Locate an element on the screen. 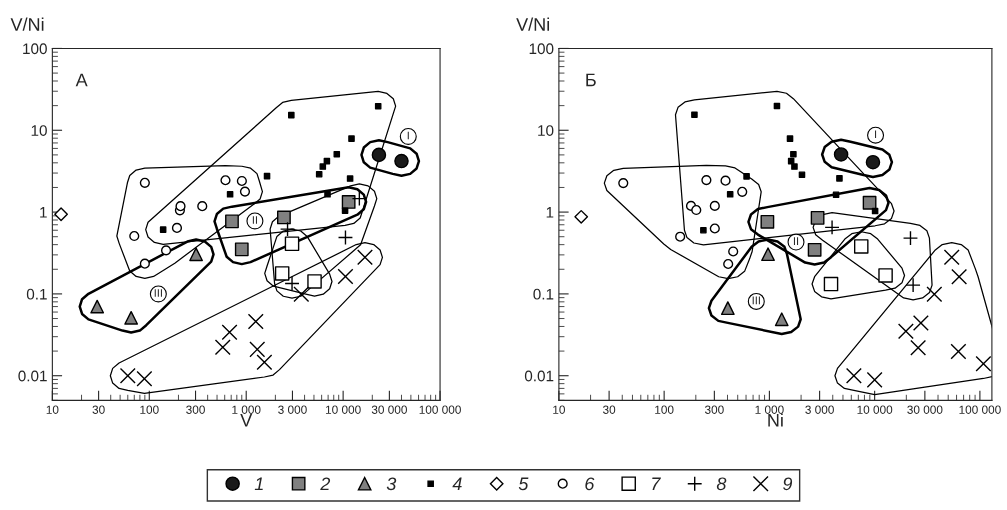 The width and height of the screenshot is (1007, 510). legend-label: 3 is located at coordinates (391, 484).